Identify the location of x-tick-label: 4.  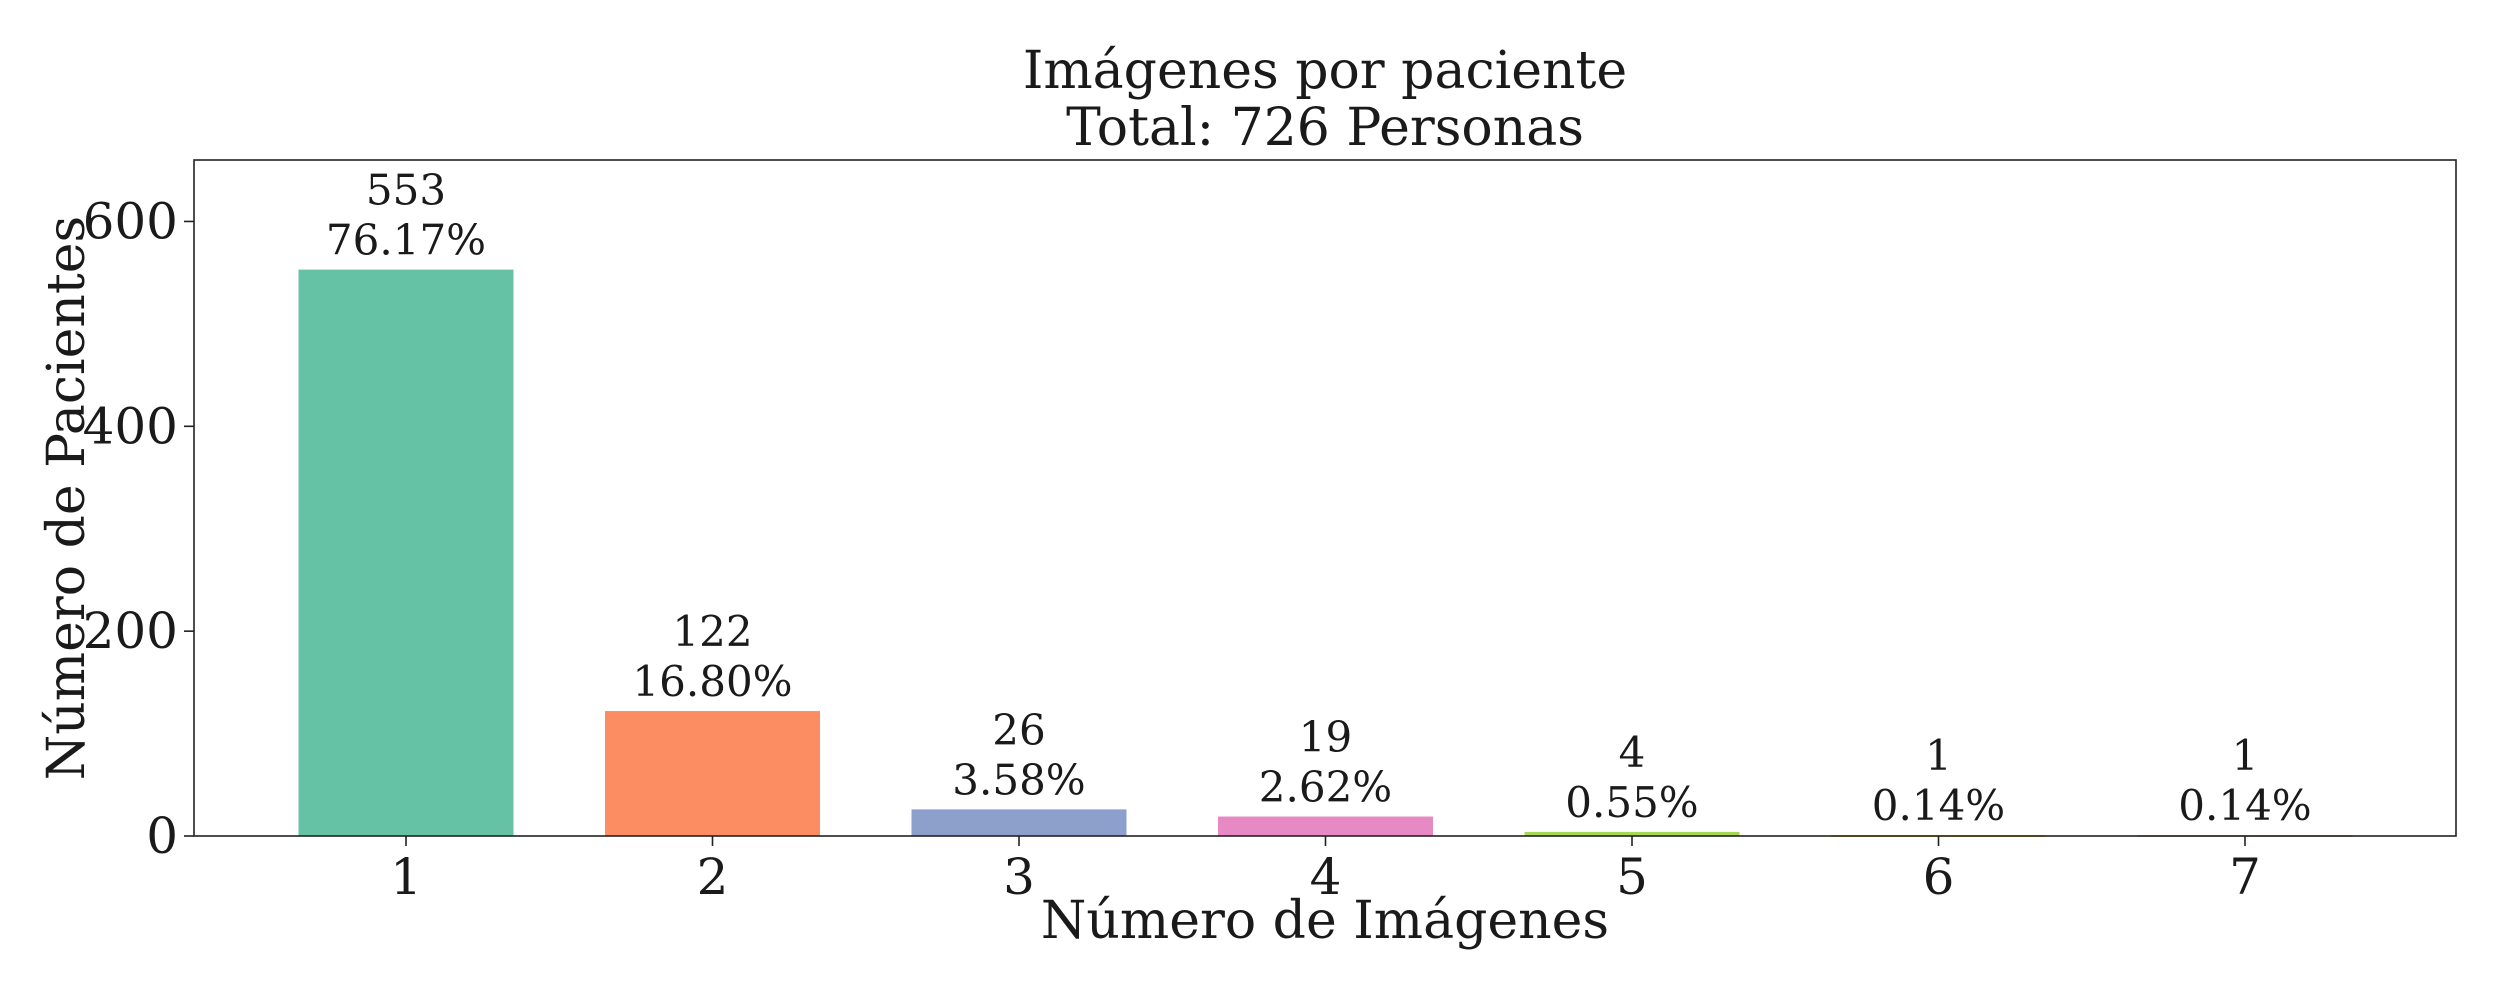
(1326, 877).